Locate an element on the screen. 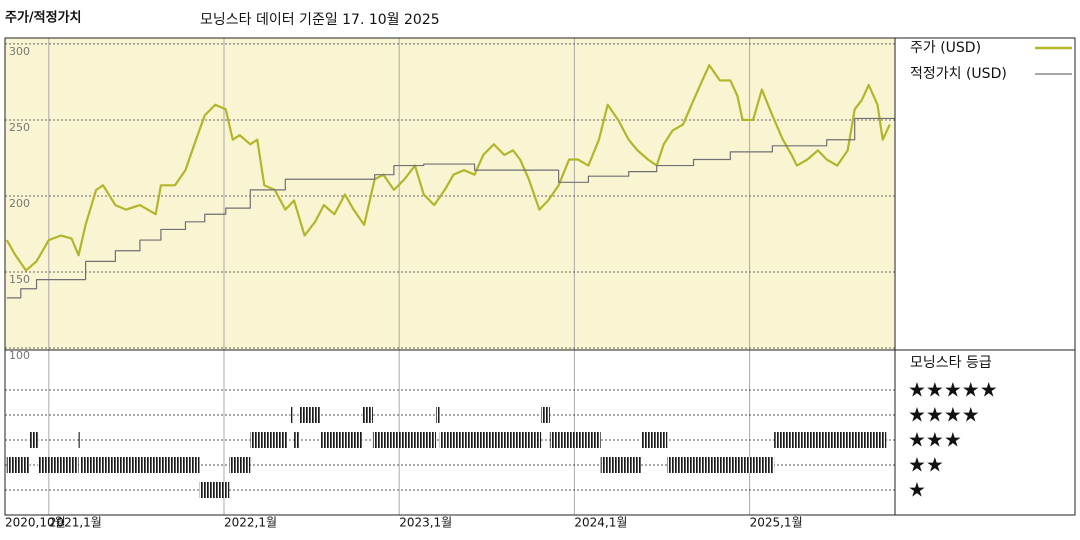  y-tick-label: 300 is located at coordinates (19, 51).